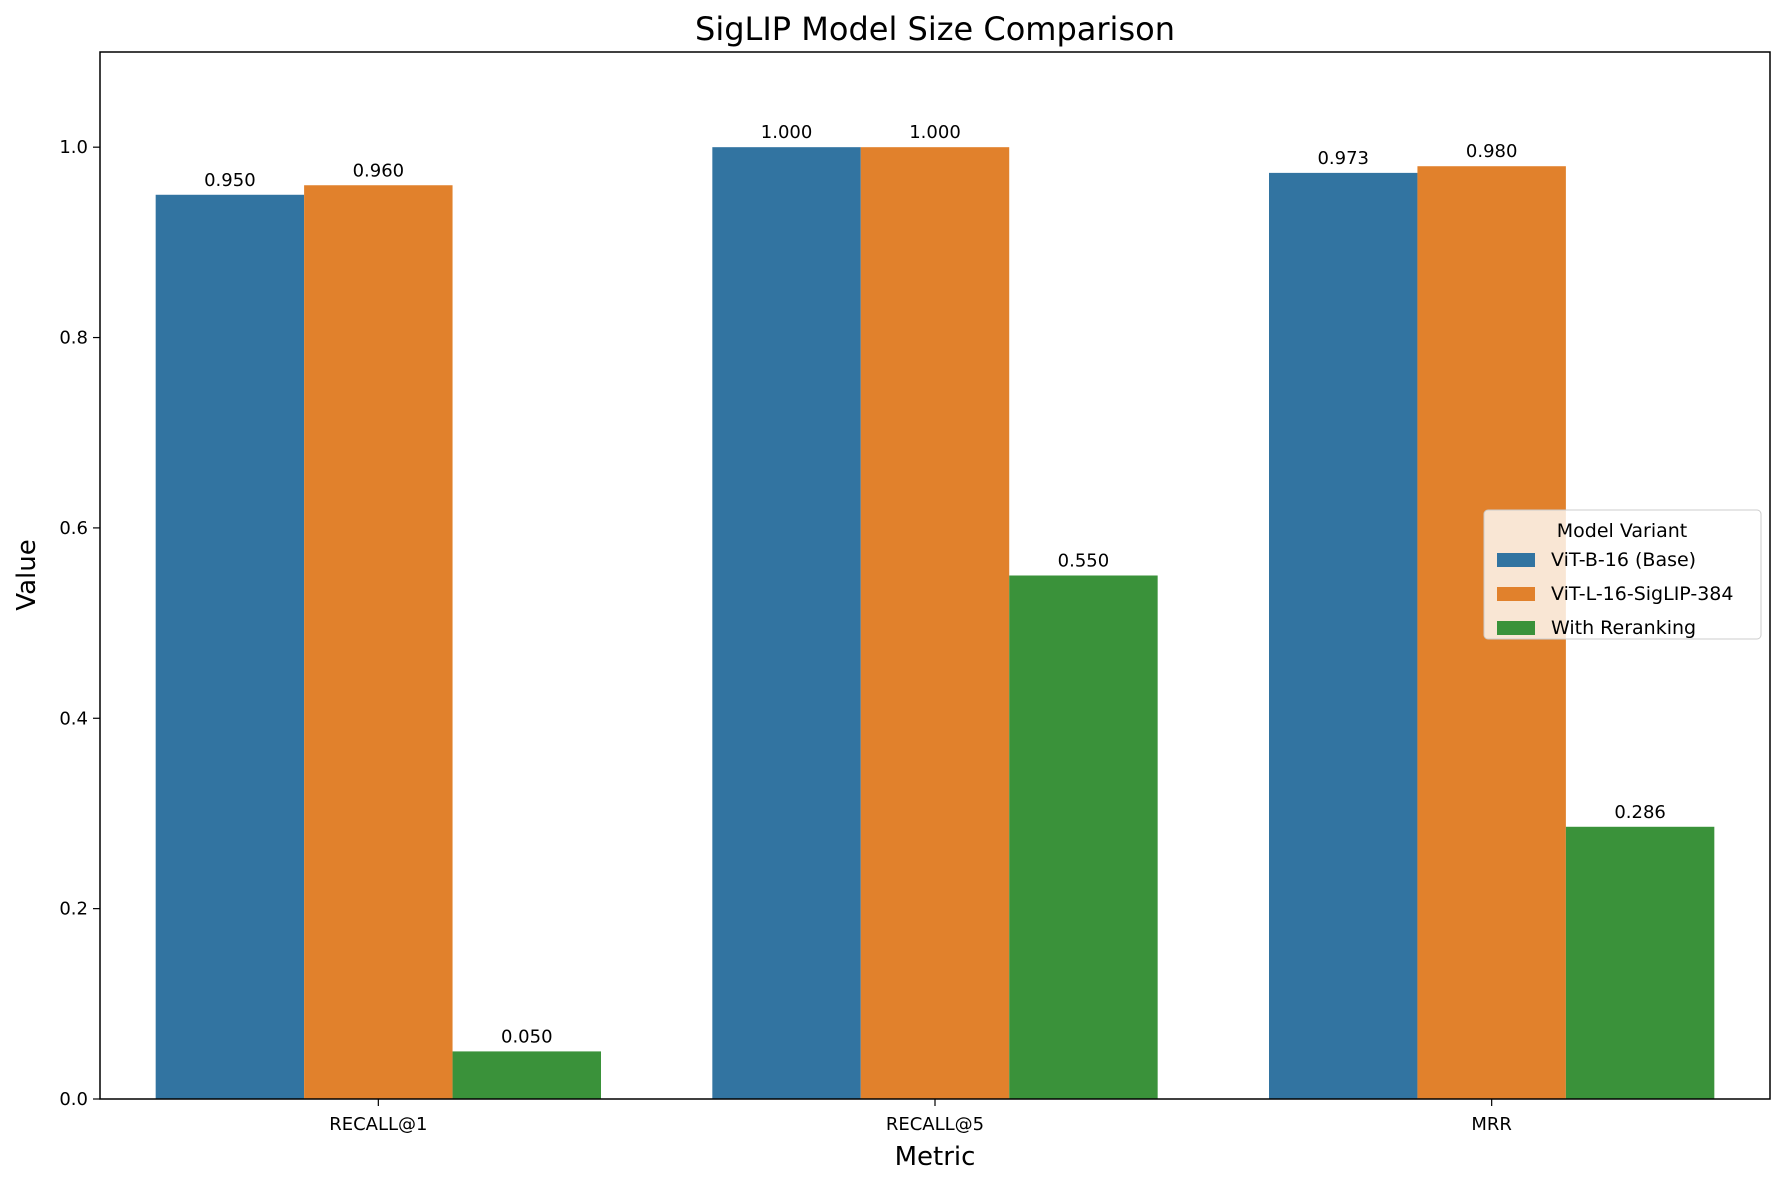 The height and width of the screenshot is (1189, 1784). I want to click on x-tick-label: MRR, so click(1491, 1124).